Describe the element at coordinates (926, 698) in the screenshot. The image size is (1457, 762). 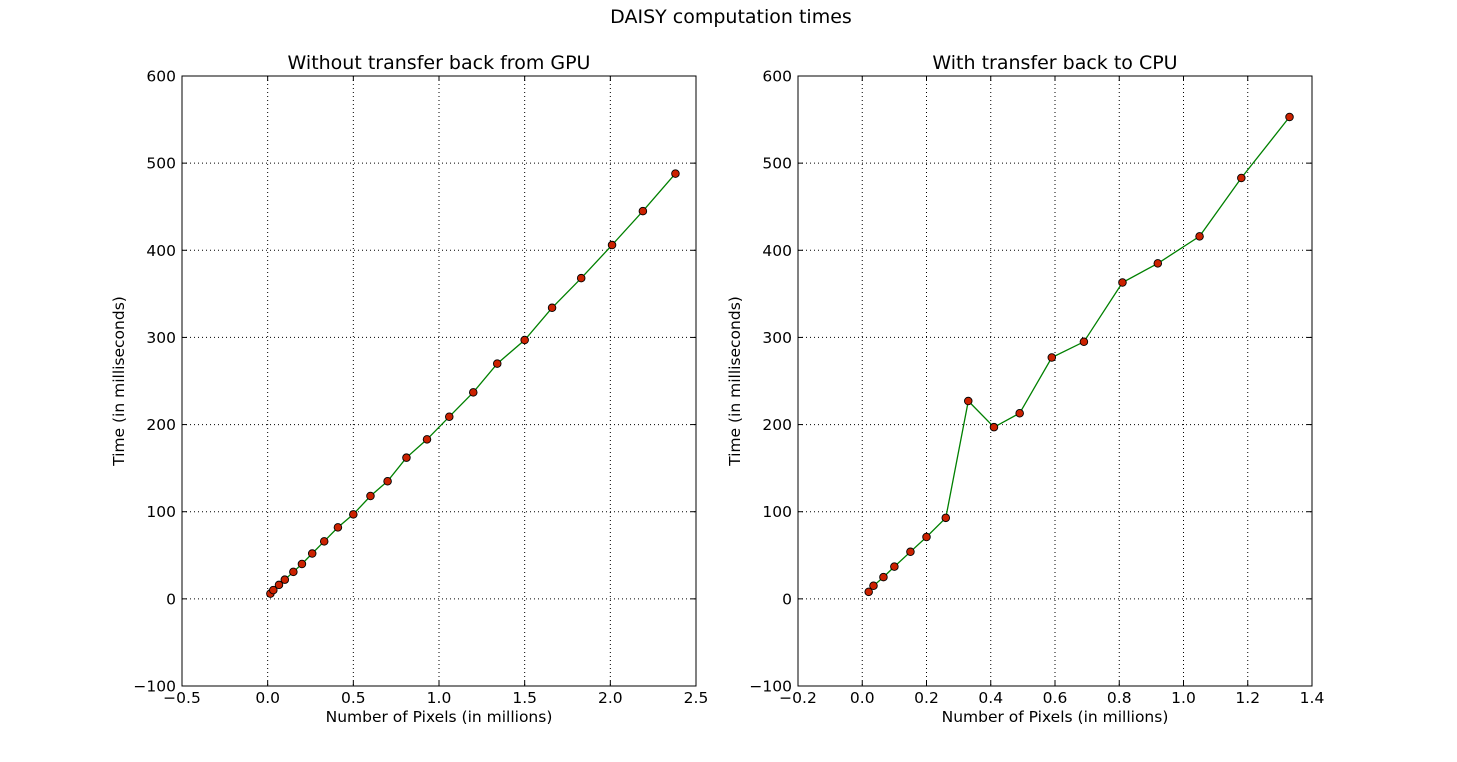
I see `x-tick-label: 0.2` at that location.